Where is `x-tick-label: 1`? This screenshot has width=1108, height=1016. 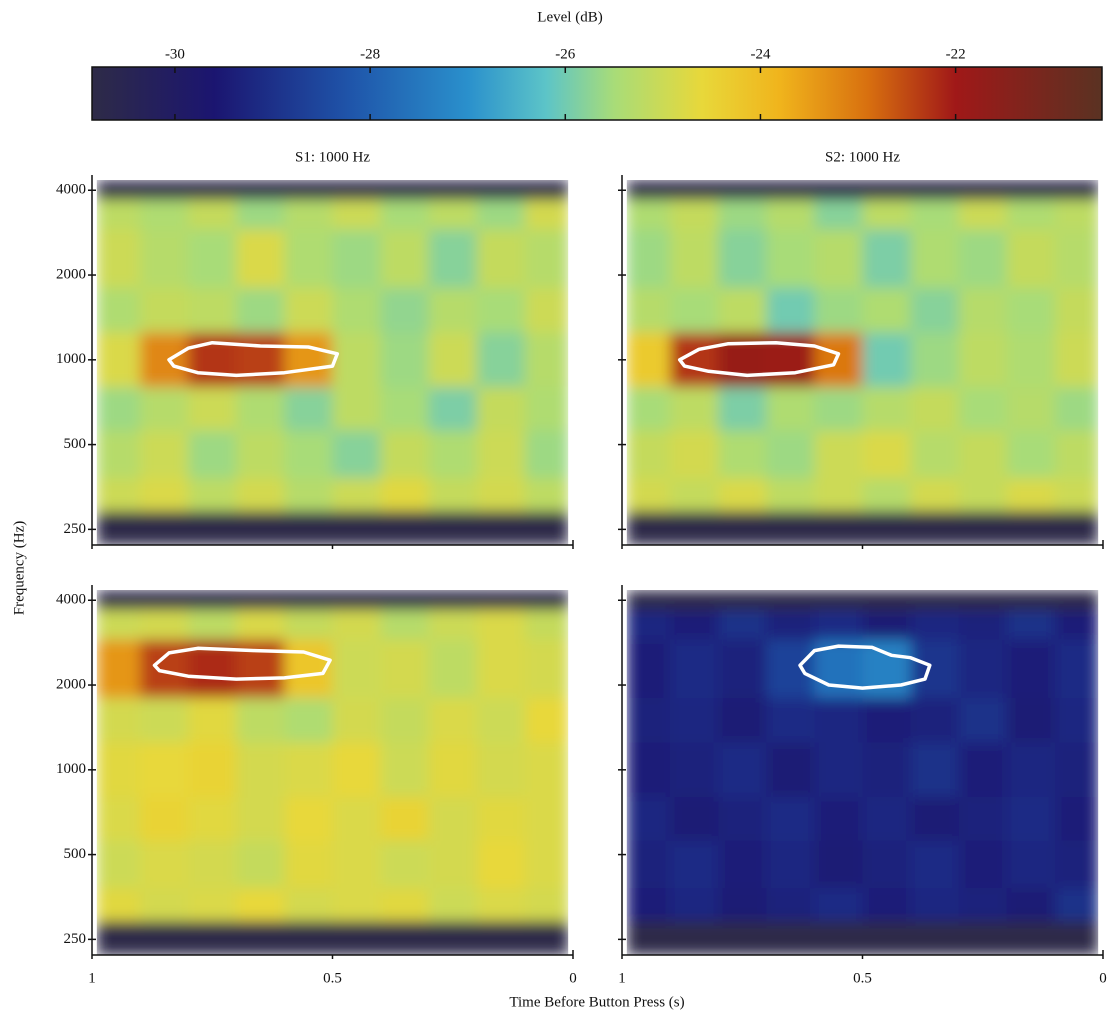
x-tick-label: 1 is located at coordinates (622, 978).